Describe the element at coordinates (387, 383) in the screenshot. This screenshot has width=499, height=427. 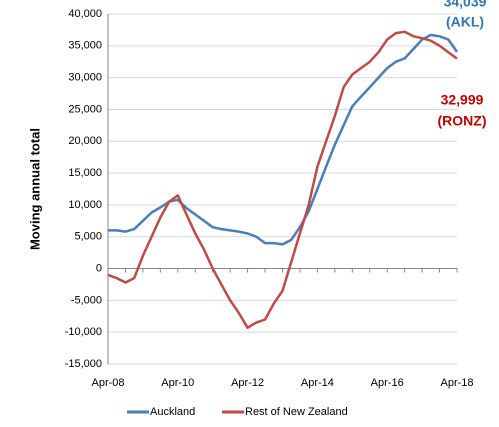
I see `x-tick-label: Apr-16` at that location.